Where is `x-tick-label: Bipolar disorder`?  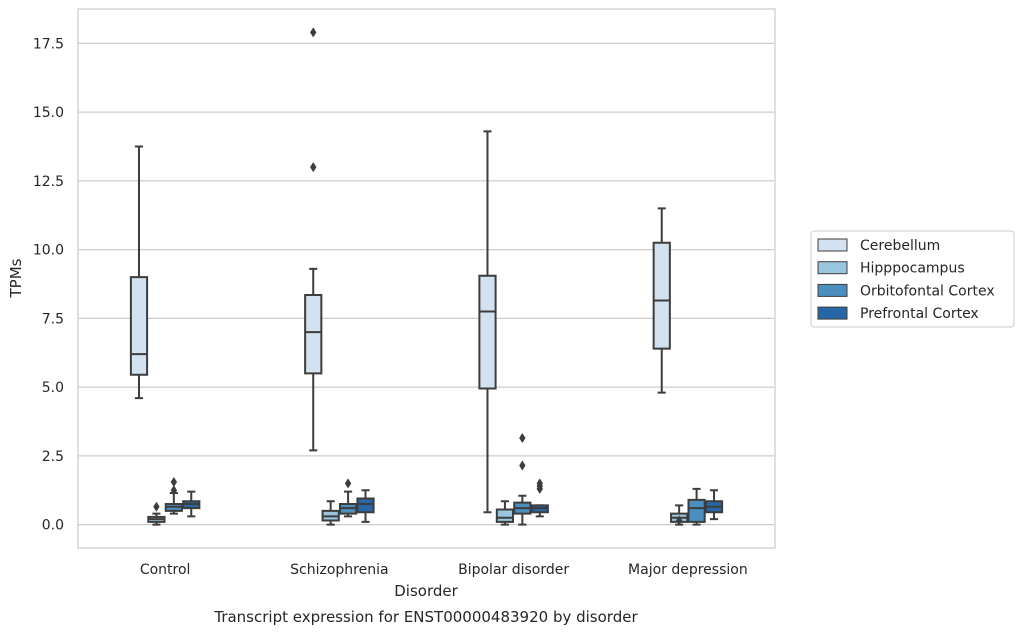 x-tick-label: Bipolar disorder is located at coordinates (513, 570).